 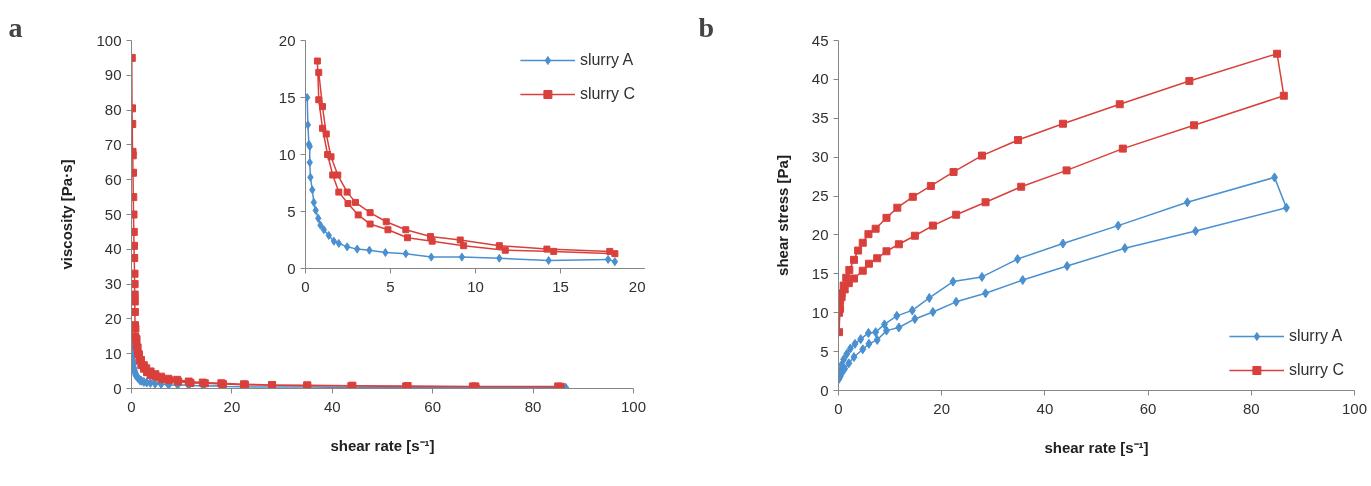 I want to click on y-tick-label: 60, so click(x=113, y=179).